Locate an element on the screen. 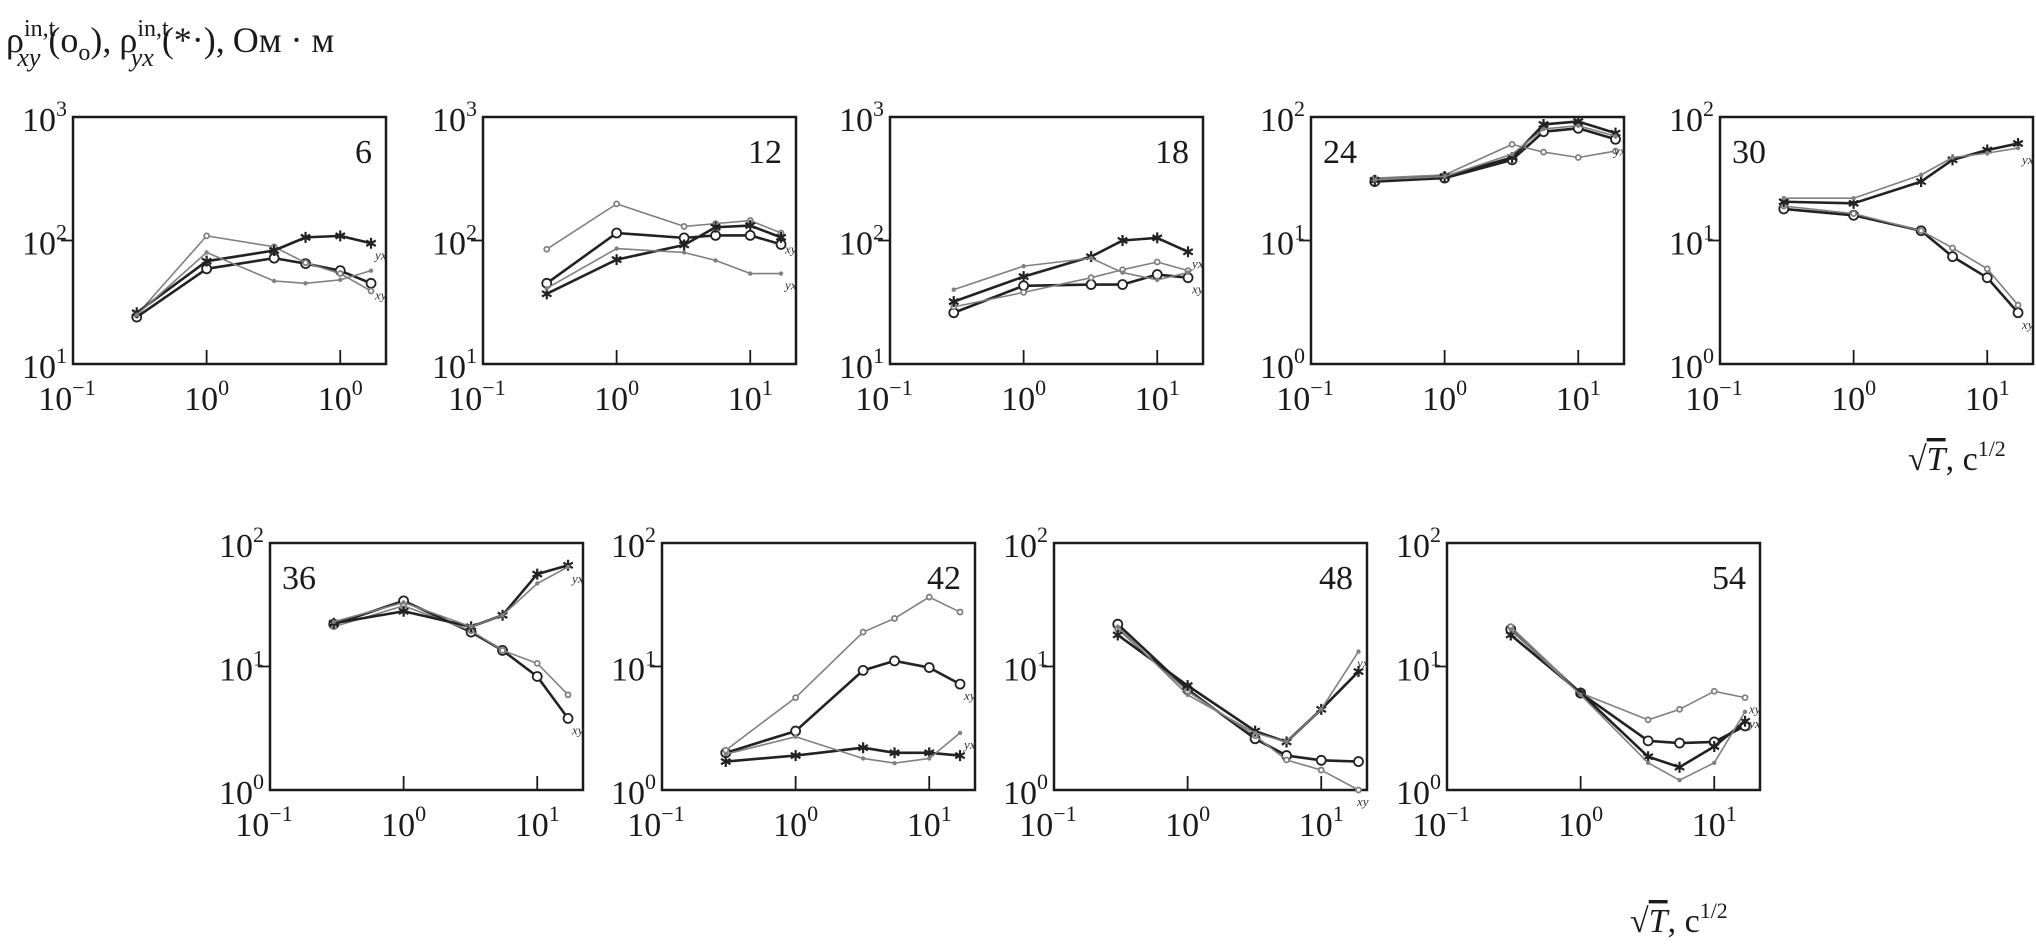 This screenshot has height=947, width=2036. panel-number: 18 is located at coordinates (1172, 152).